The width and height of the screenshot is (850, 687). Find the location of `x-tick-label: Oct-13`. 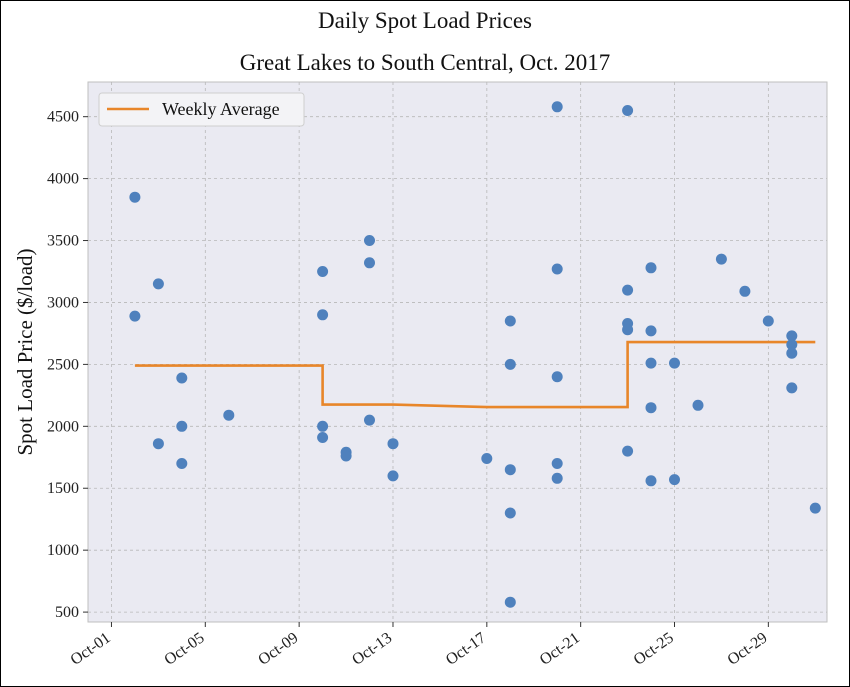

x-tick-label: Oct-13 is located at coordinates (372, 648).